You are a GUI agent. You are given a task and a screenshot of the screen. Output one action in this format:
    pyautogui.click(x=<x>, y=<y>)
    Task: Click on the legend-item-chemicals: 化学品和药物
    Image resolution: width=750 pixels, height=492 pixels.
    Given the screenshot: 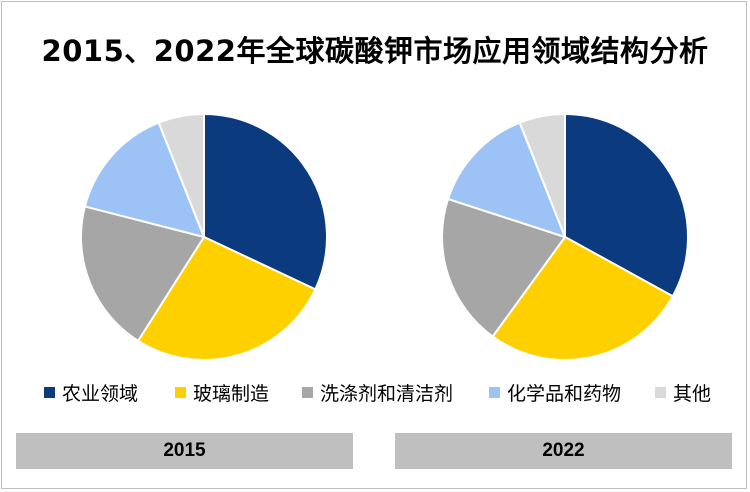 What is the action you would take?
    pyautogui.click(x=555, y=392)
    